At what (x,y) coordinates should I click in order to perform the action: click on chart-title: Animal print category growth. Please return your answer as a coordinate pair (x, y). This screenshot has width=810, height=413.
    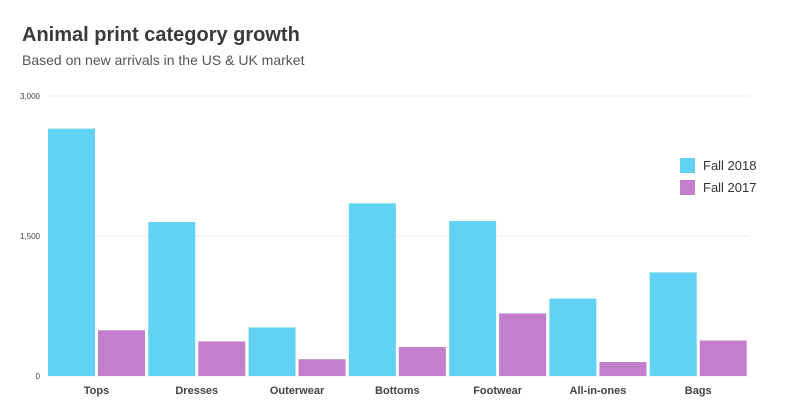
    Looking at the image, I should click on (161, 35).